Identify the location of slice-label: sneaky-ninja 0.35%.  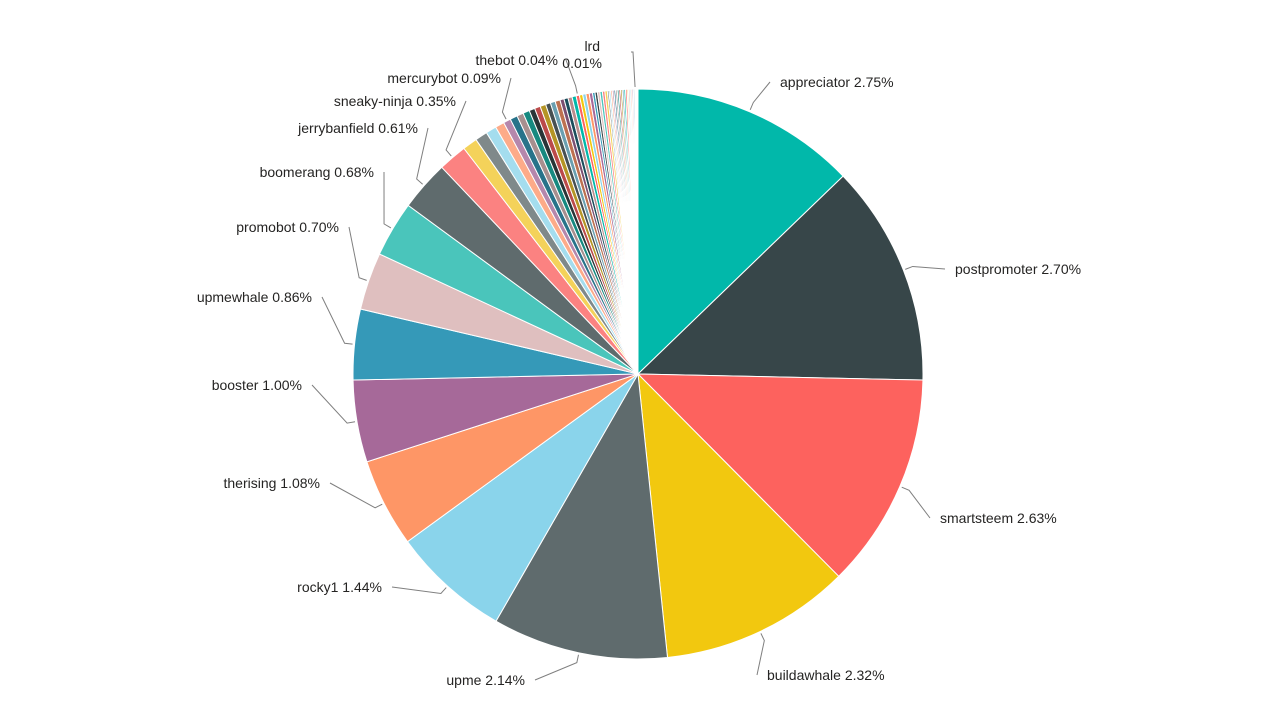
(395, 101).